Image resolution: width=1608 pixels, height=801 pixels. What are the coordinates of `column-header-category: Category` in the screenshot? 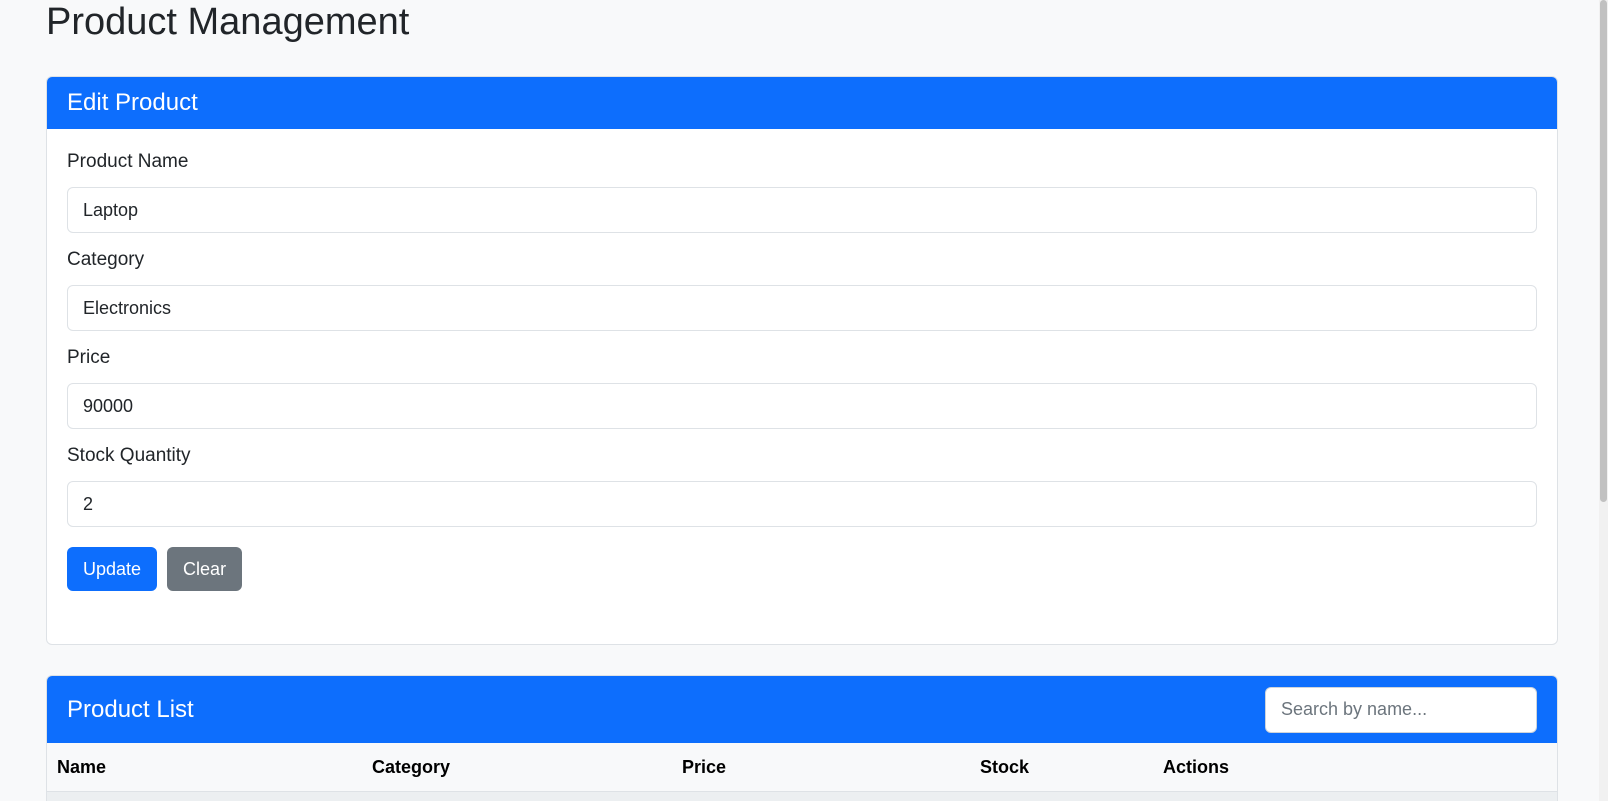 It's located at (517, 767).